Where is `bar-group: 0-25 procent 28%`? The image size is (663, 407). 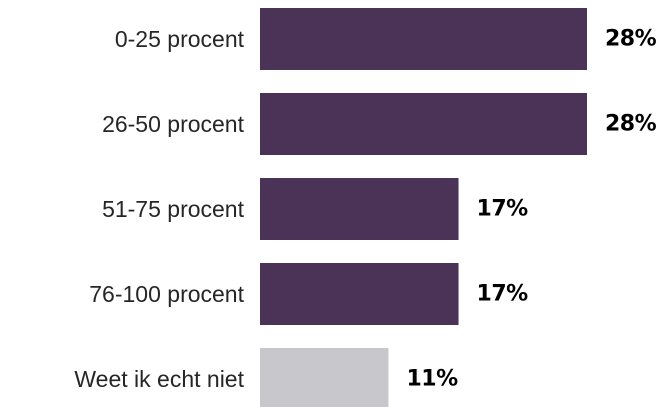
bar-group: 0-25 procent 28% is located at coordinates (386, 39).